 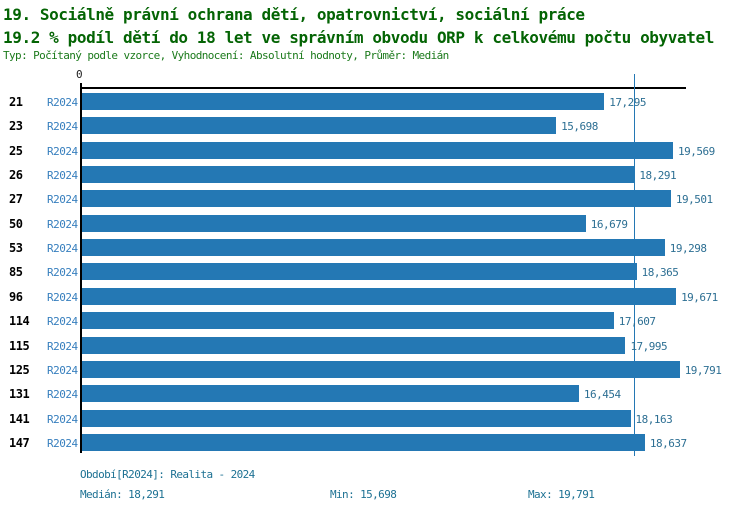 What do you see at coordinates (16, 272) in the screenshot?
I see `row-category-label: 85` at bounding box center [16, 272].